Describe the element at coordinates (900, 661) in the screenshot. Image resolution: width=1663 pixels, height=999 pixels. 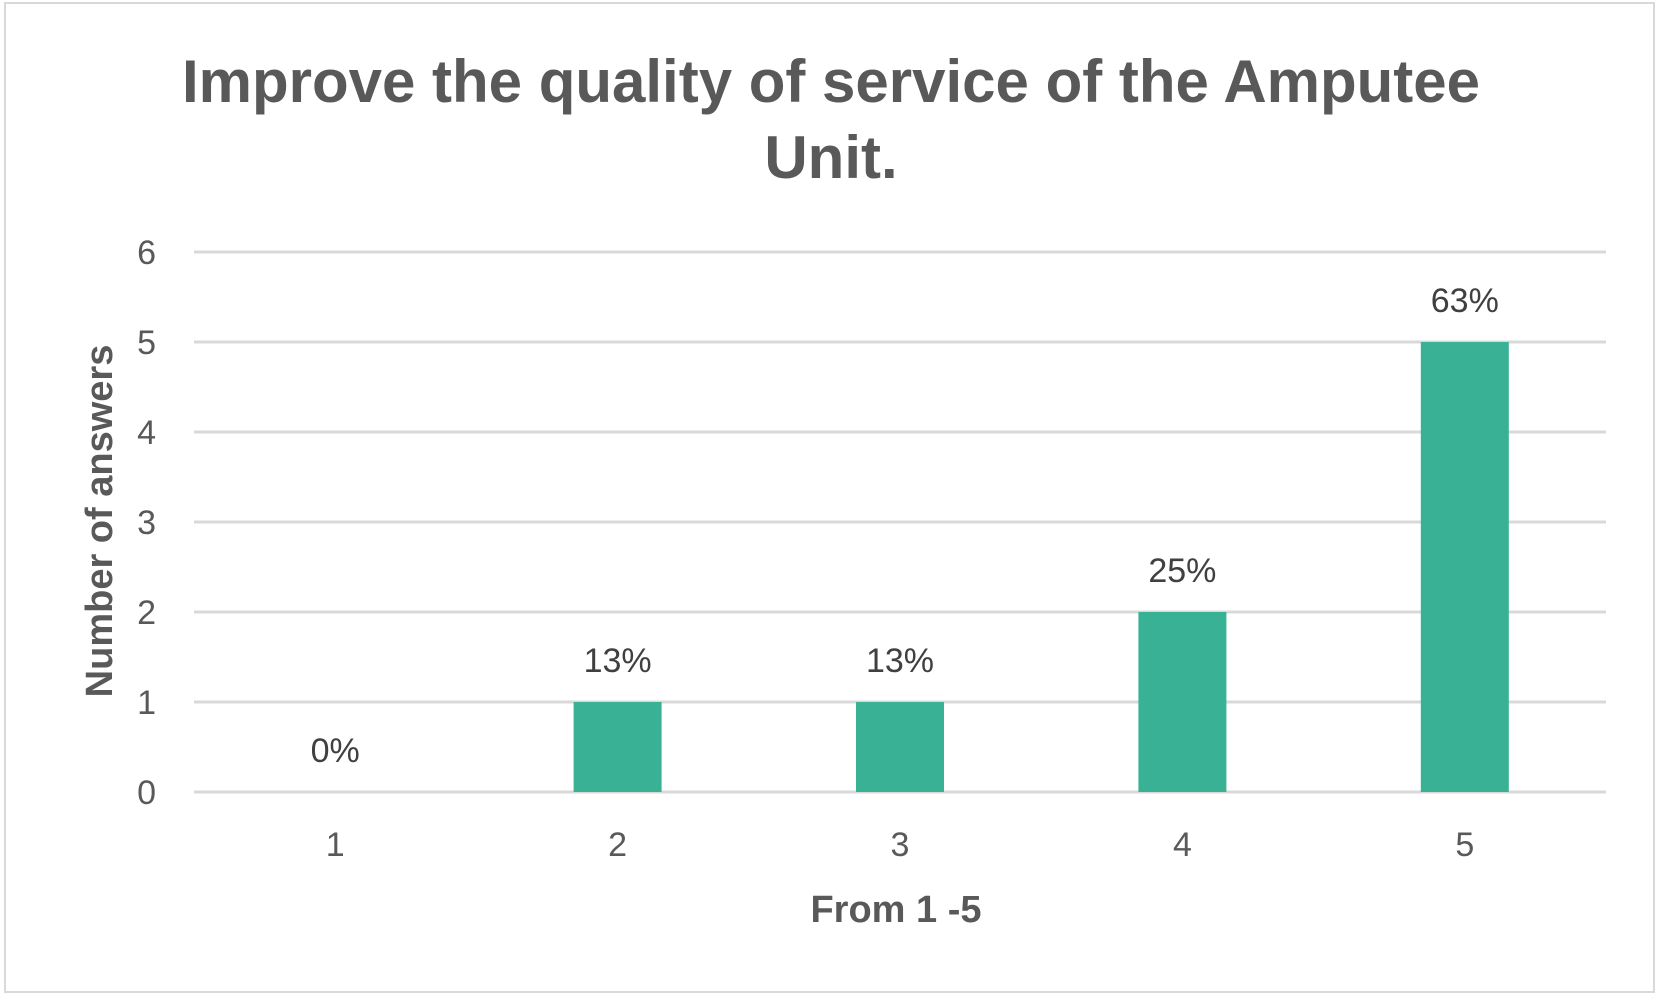
I see `data-label-3: 13%` at that location.